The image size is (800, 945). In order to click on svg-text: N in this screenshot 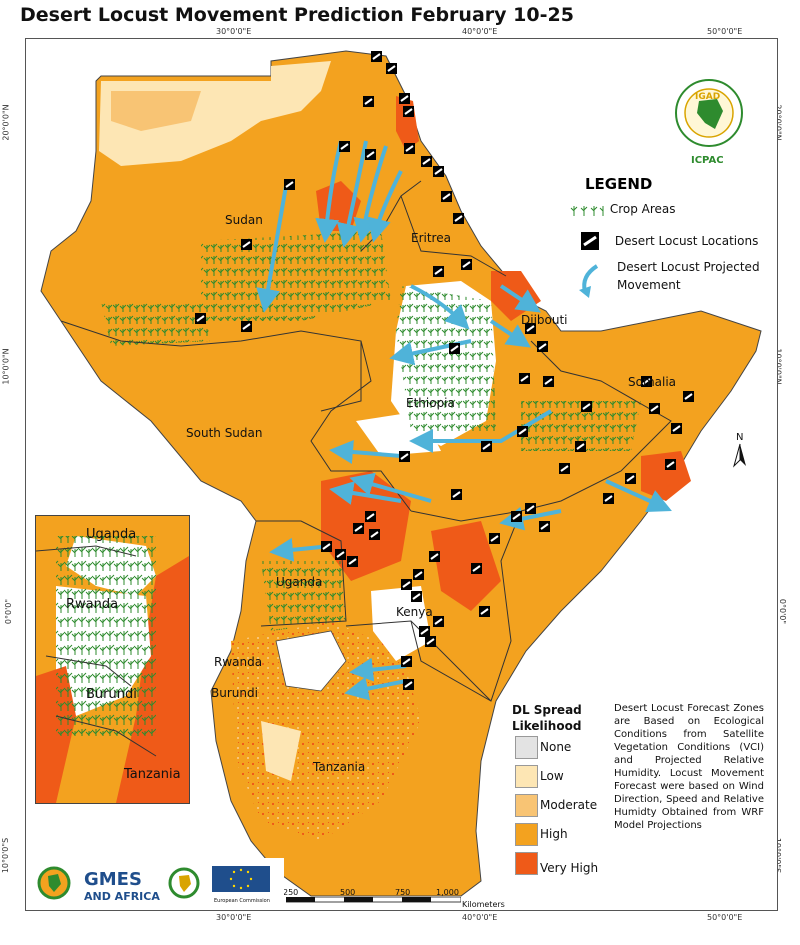, I will do `click(739, 437)`.